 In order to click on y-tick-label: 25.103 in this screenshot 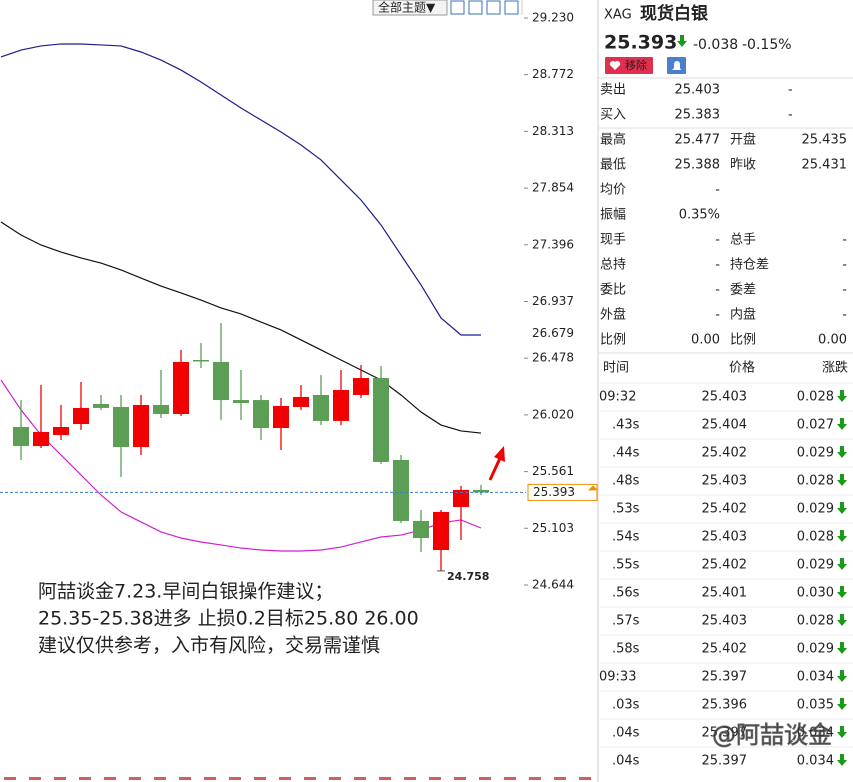, I will do `click(553, 528)`.